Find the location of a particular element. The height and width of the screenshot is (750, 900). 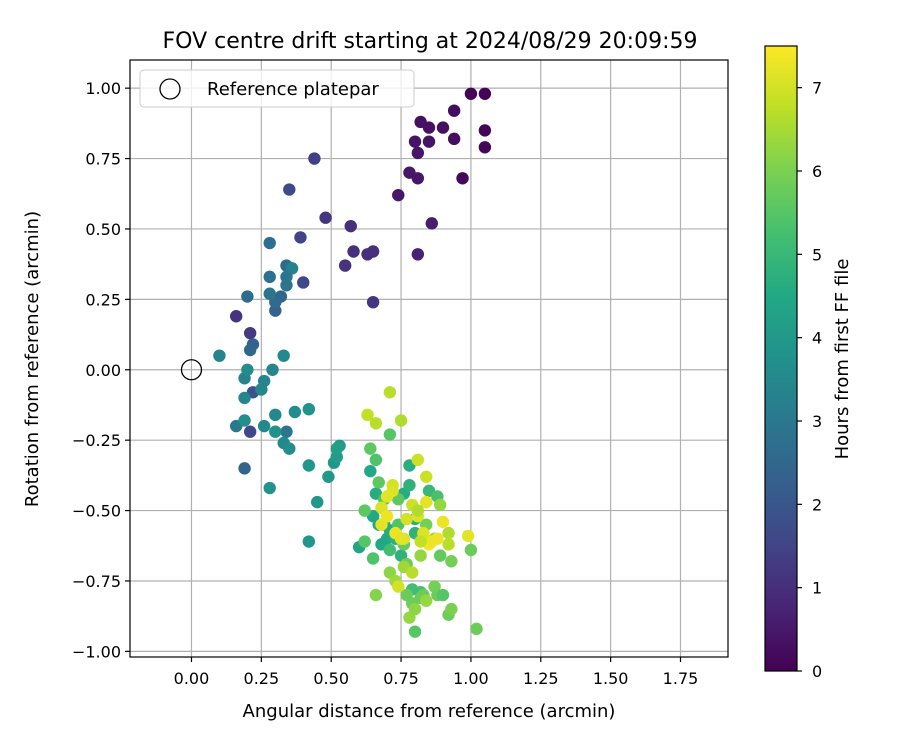

colorbar-tick-label: 5 is located at coordinates (817, 254).